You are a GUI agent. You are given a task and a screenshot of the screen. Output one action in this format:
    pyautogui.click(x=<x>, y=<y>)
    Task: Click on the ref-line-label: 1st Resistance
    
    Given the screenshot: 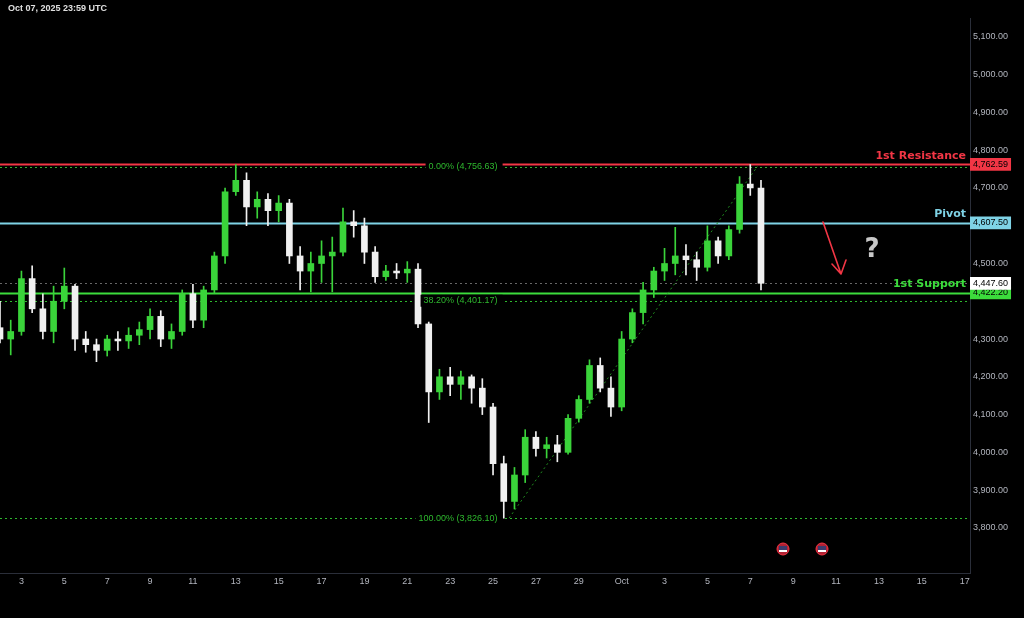 What is the action you would take?
    pyautogui.click(x=920, y=155)
    